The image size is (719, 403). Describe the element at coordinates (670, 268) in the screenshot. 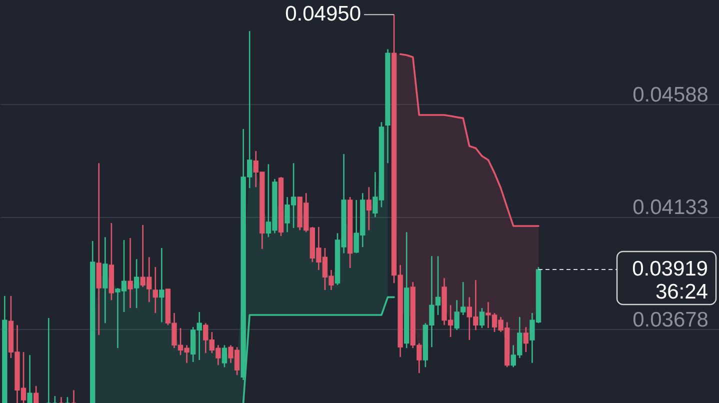

I see `ref-line-label: 0.03919` at that location.